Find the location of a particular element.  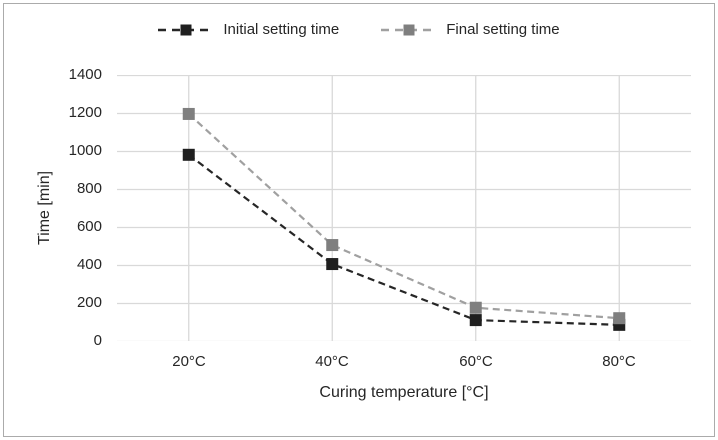

y-axis-tick-label: 1400 is located at coordinates (85, 74).